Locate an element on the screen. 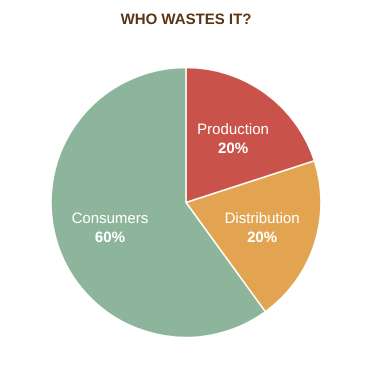 The image size is (372, 380). slice-label: Consumers is located at coordinates (110, 219).